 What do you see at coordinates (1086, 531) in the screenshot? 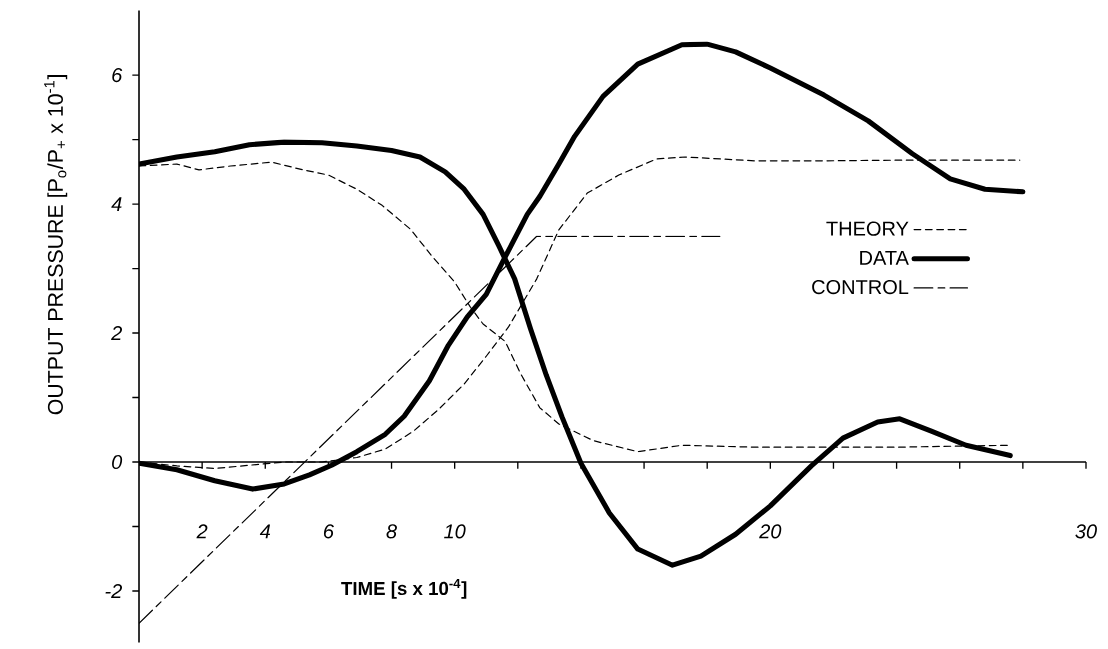
I see `x-tick-label: 30` at bounding box center [1086, 531].